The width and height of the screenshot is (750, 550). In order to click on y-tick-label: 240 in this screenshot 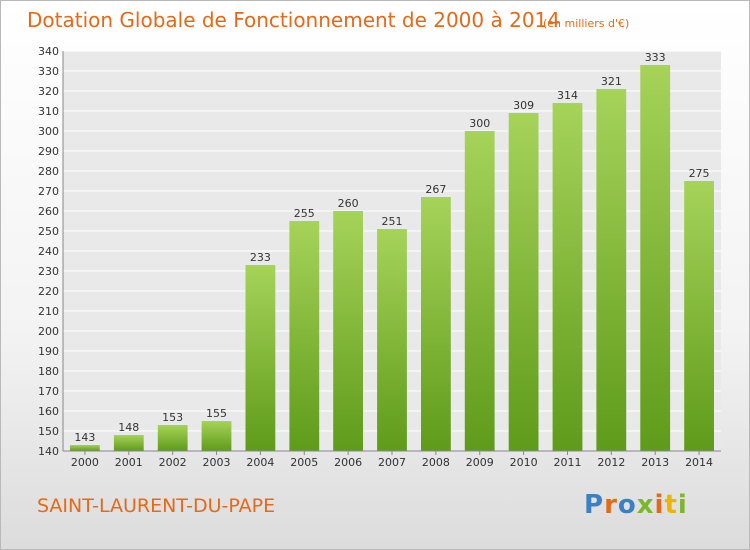, I will do `click(48, 251)`.